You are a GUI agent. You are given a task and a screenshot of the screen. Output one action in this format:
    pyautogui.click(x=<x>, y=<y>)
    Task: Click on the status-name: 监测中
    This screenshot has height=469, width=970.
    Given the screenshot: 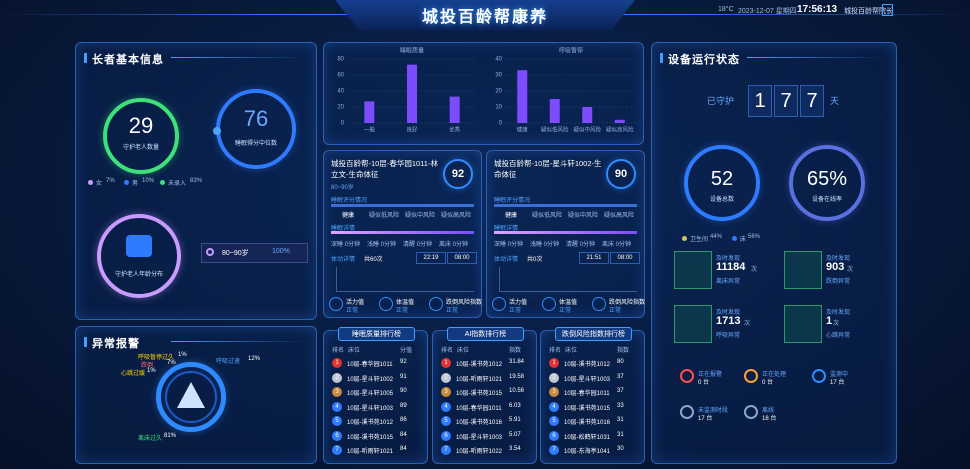 What is the action you would take?
    pyautogui.click(x=839, y=375)
    